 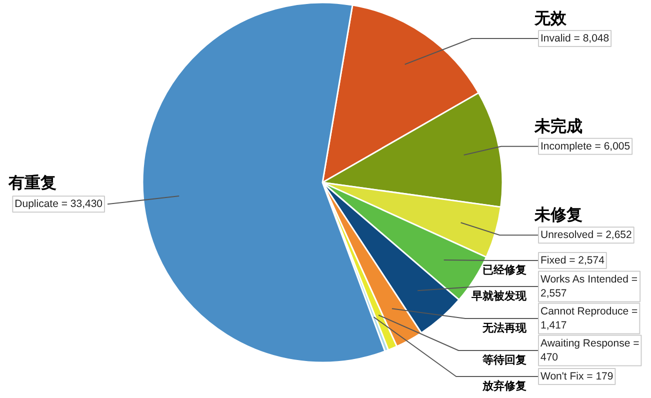 What do you see at coordinates (585, 146) in the screenshot?
I see `slice-label: Incomplete = 6,005` at bounding box center [585, 146].